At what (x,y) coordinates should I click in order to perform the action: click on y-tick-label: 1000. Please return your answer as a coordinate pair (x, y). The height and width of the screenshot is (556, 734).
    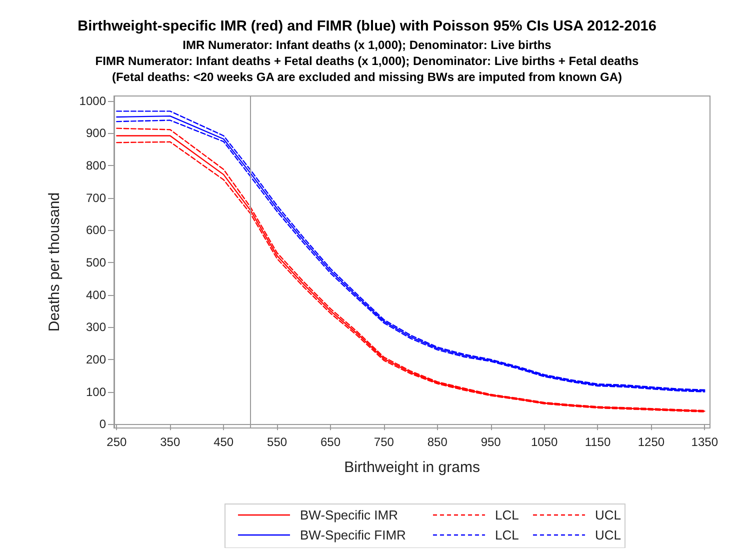
    Looking at the image, I should click on (92, 101).